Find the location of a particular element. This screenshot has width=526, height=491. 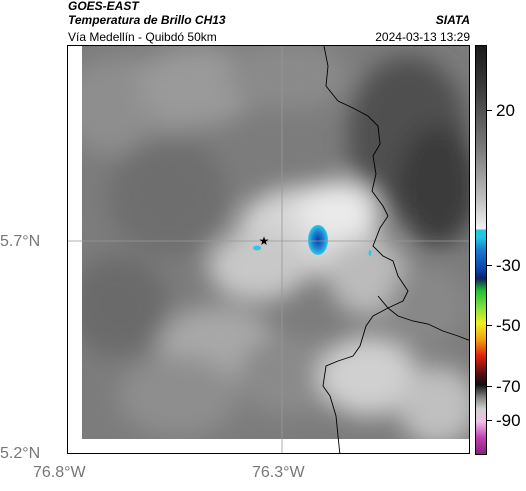

lat-label-1: 5.7°N is located at coordinates (20, 241).